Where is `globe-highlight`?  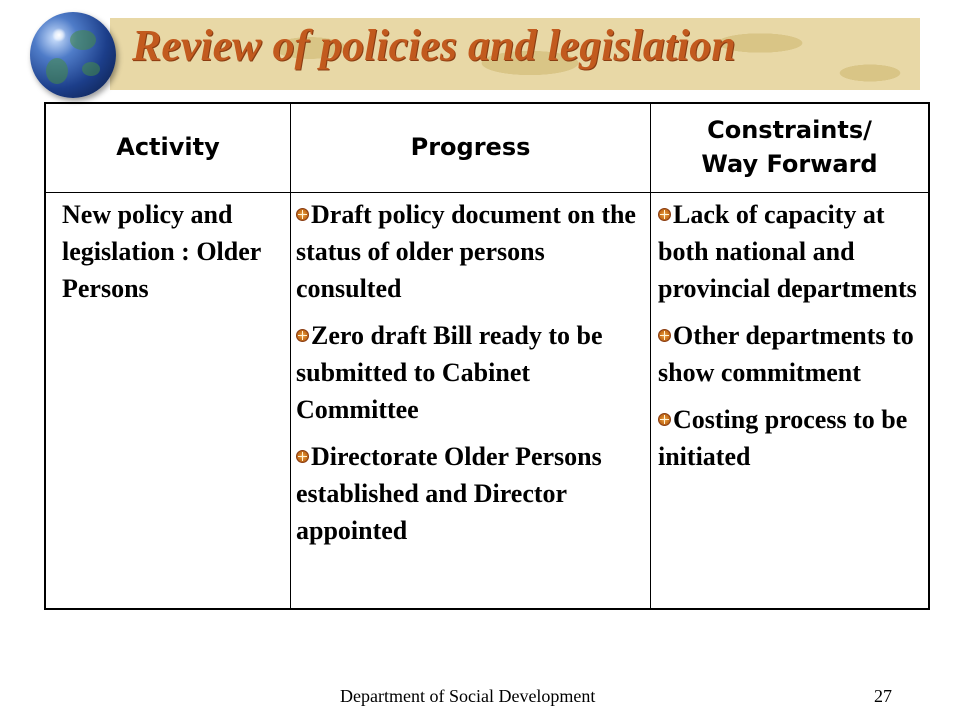
globe-highlight is located at coordinates (59, 35).